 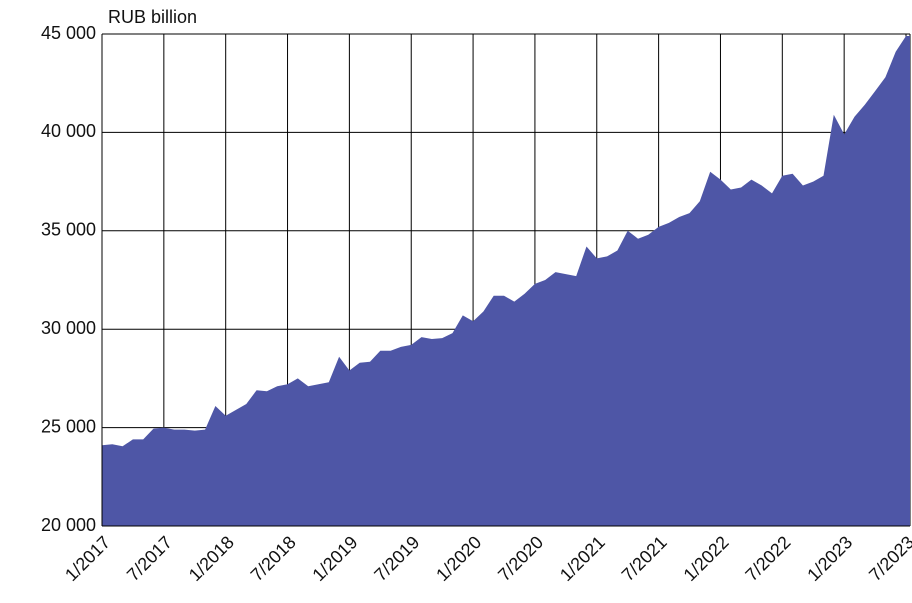 What do you see at coordinates (582, 558) in the screenshot?
I see `x-tick-label: 1/2021` at bounding box center [582, 558].